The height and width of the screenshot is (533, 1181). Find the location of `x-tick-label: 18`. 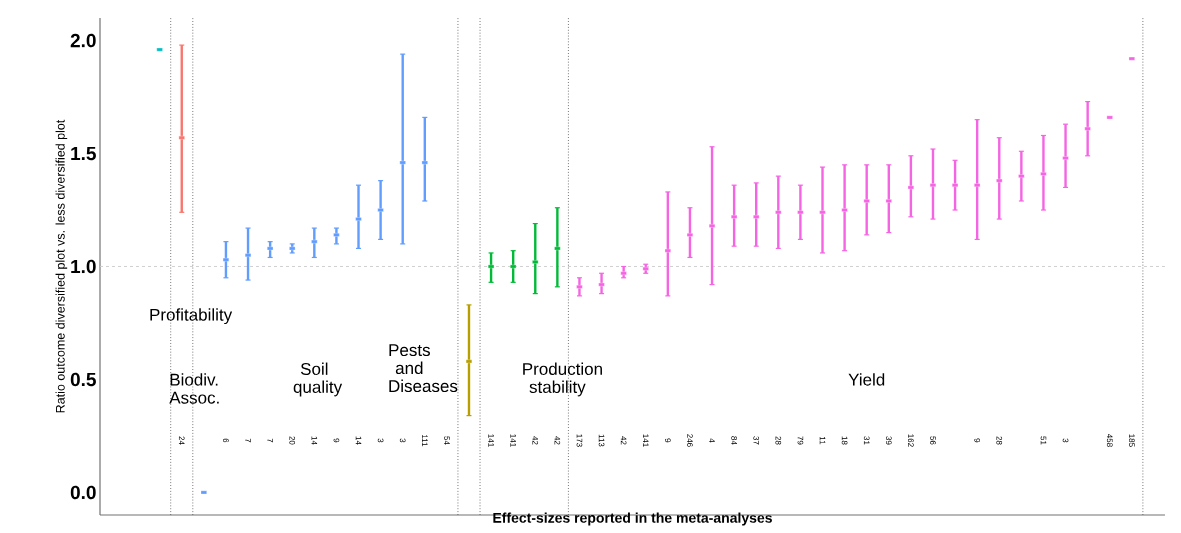

x-tick-label: 18 is located at coordinates (844, 440).